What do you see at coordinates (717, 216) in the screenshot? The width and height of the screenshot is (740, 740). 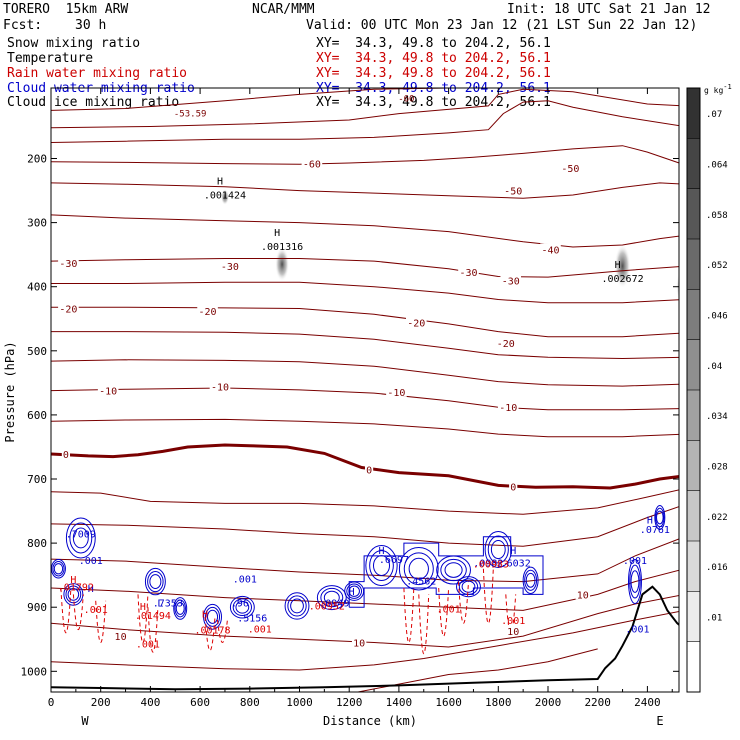 I see `colorbar-label: .058` at bounding box center [717, 216].